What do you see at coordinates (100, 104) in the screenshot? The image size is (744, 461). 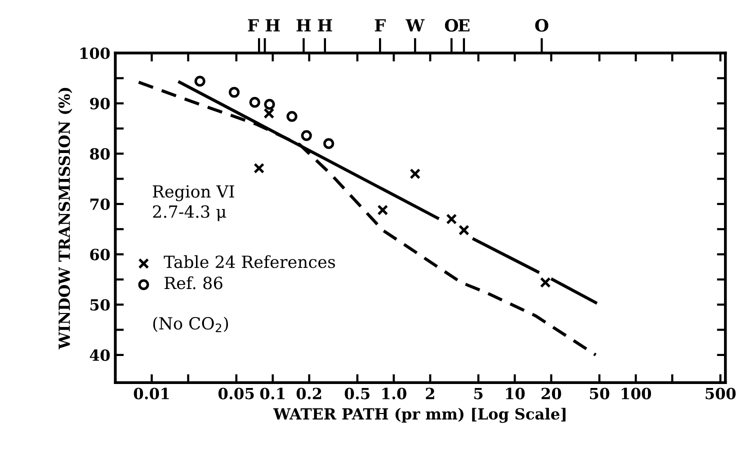 I see `y-tick-label: 90` at bounding box center [100, 104].